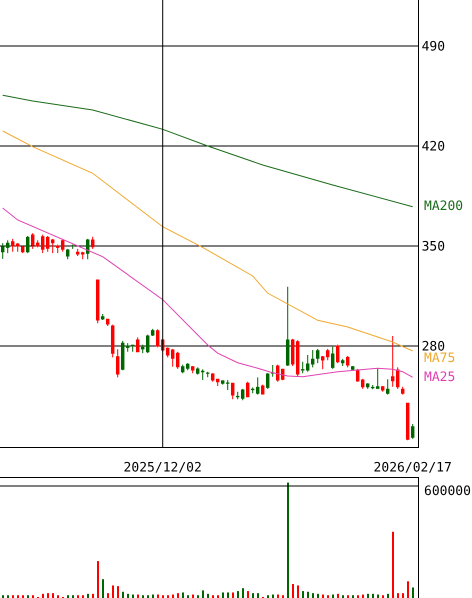 The width and height of the screenshot is (472, 598). I want to click on y-tick-label: 490, so click(434, 47).